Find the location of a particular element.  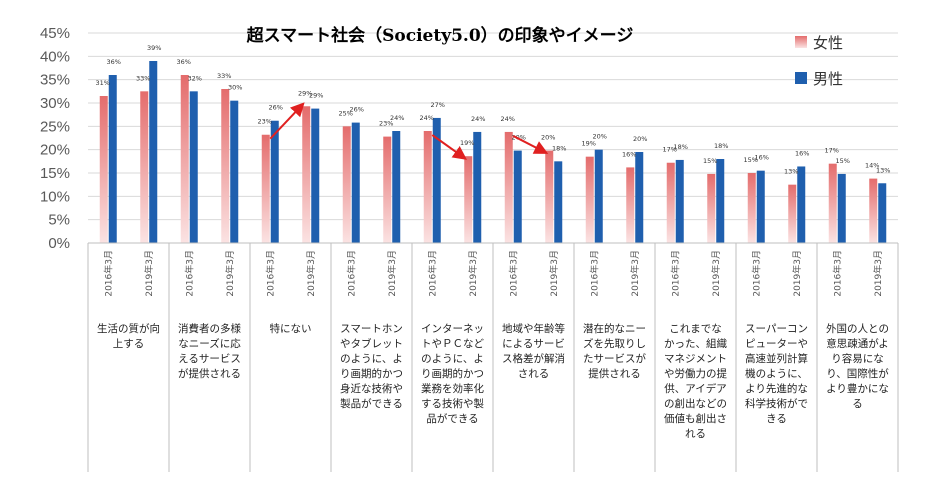

data-label-female: 16% is located at coordinates (629, 154).